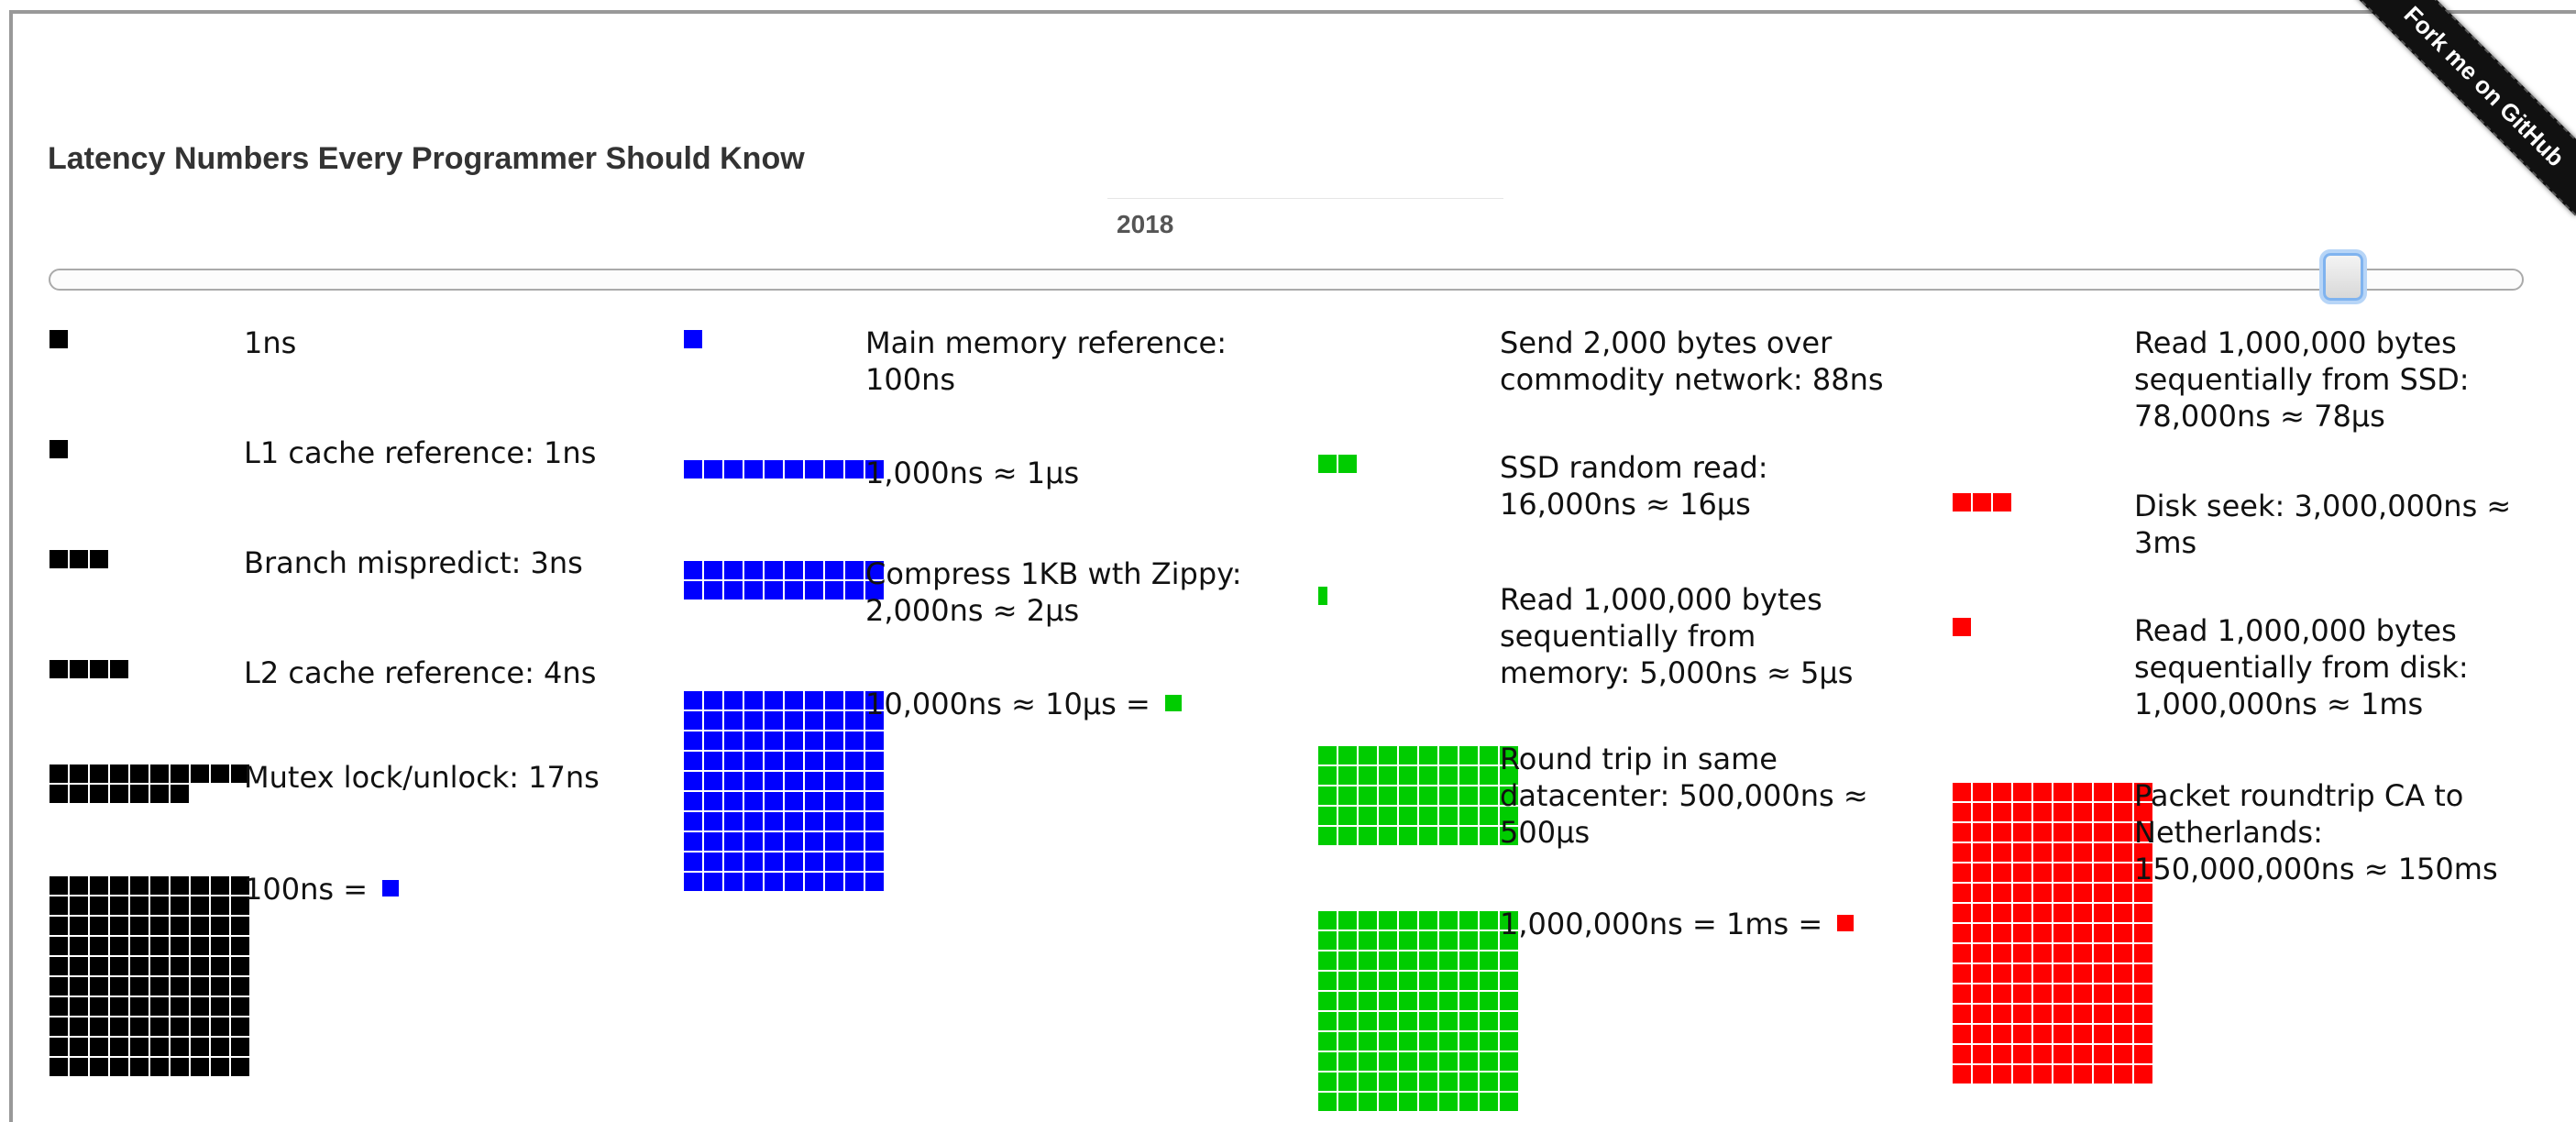 This screenshot has height=1122, width=2576. What do you see at coordinates (420, 452) in the screenshot?
I see `latency-label-text: L1 cache reference: 1ns` at bounding box center [420, 452].